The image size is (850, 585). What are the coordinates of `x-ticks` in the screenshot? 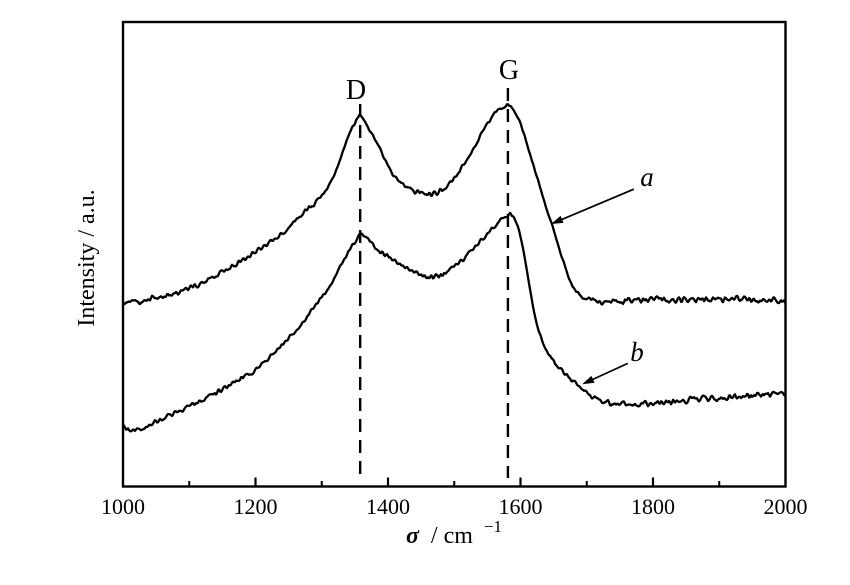 It's located at (454, 482).